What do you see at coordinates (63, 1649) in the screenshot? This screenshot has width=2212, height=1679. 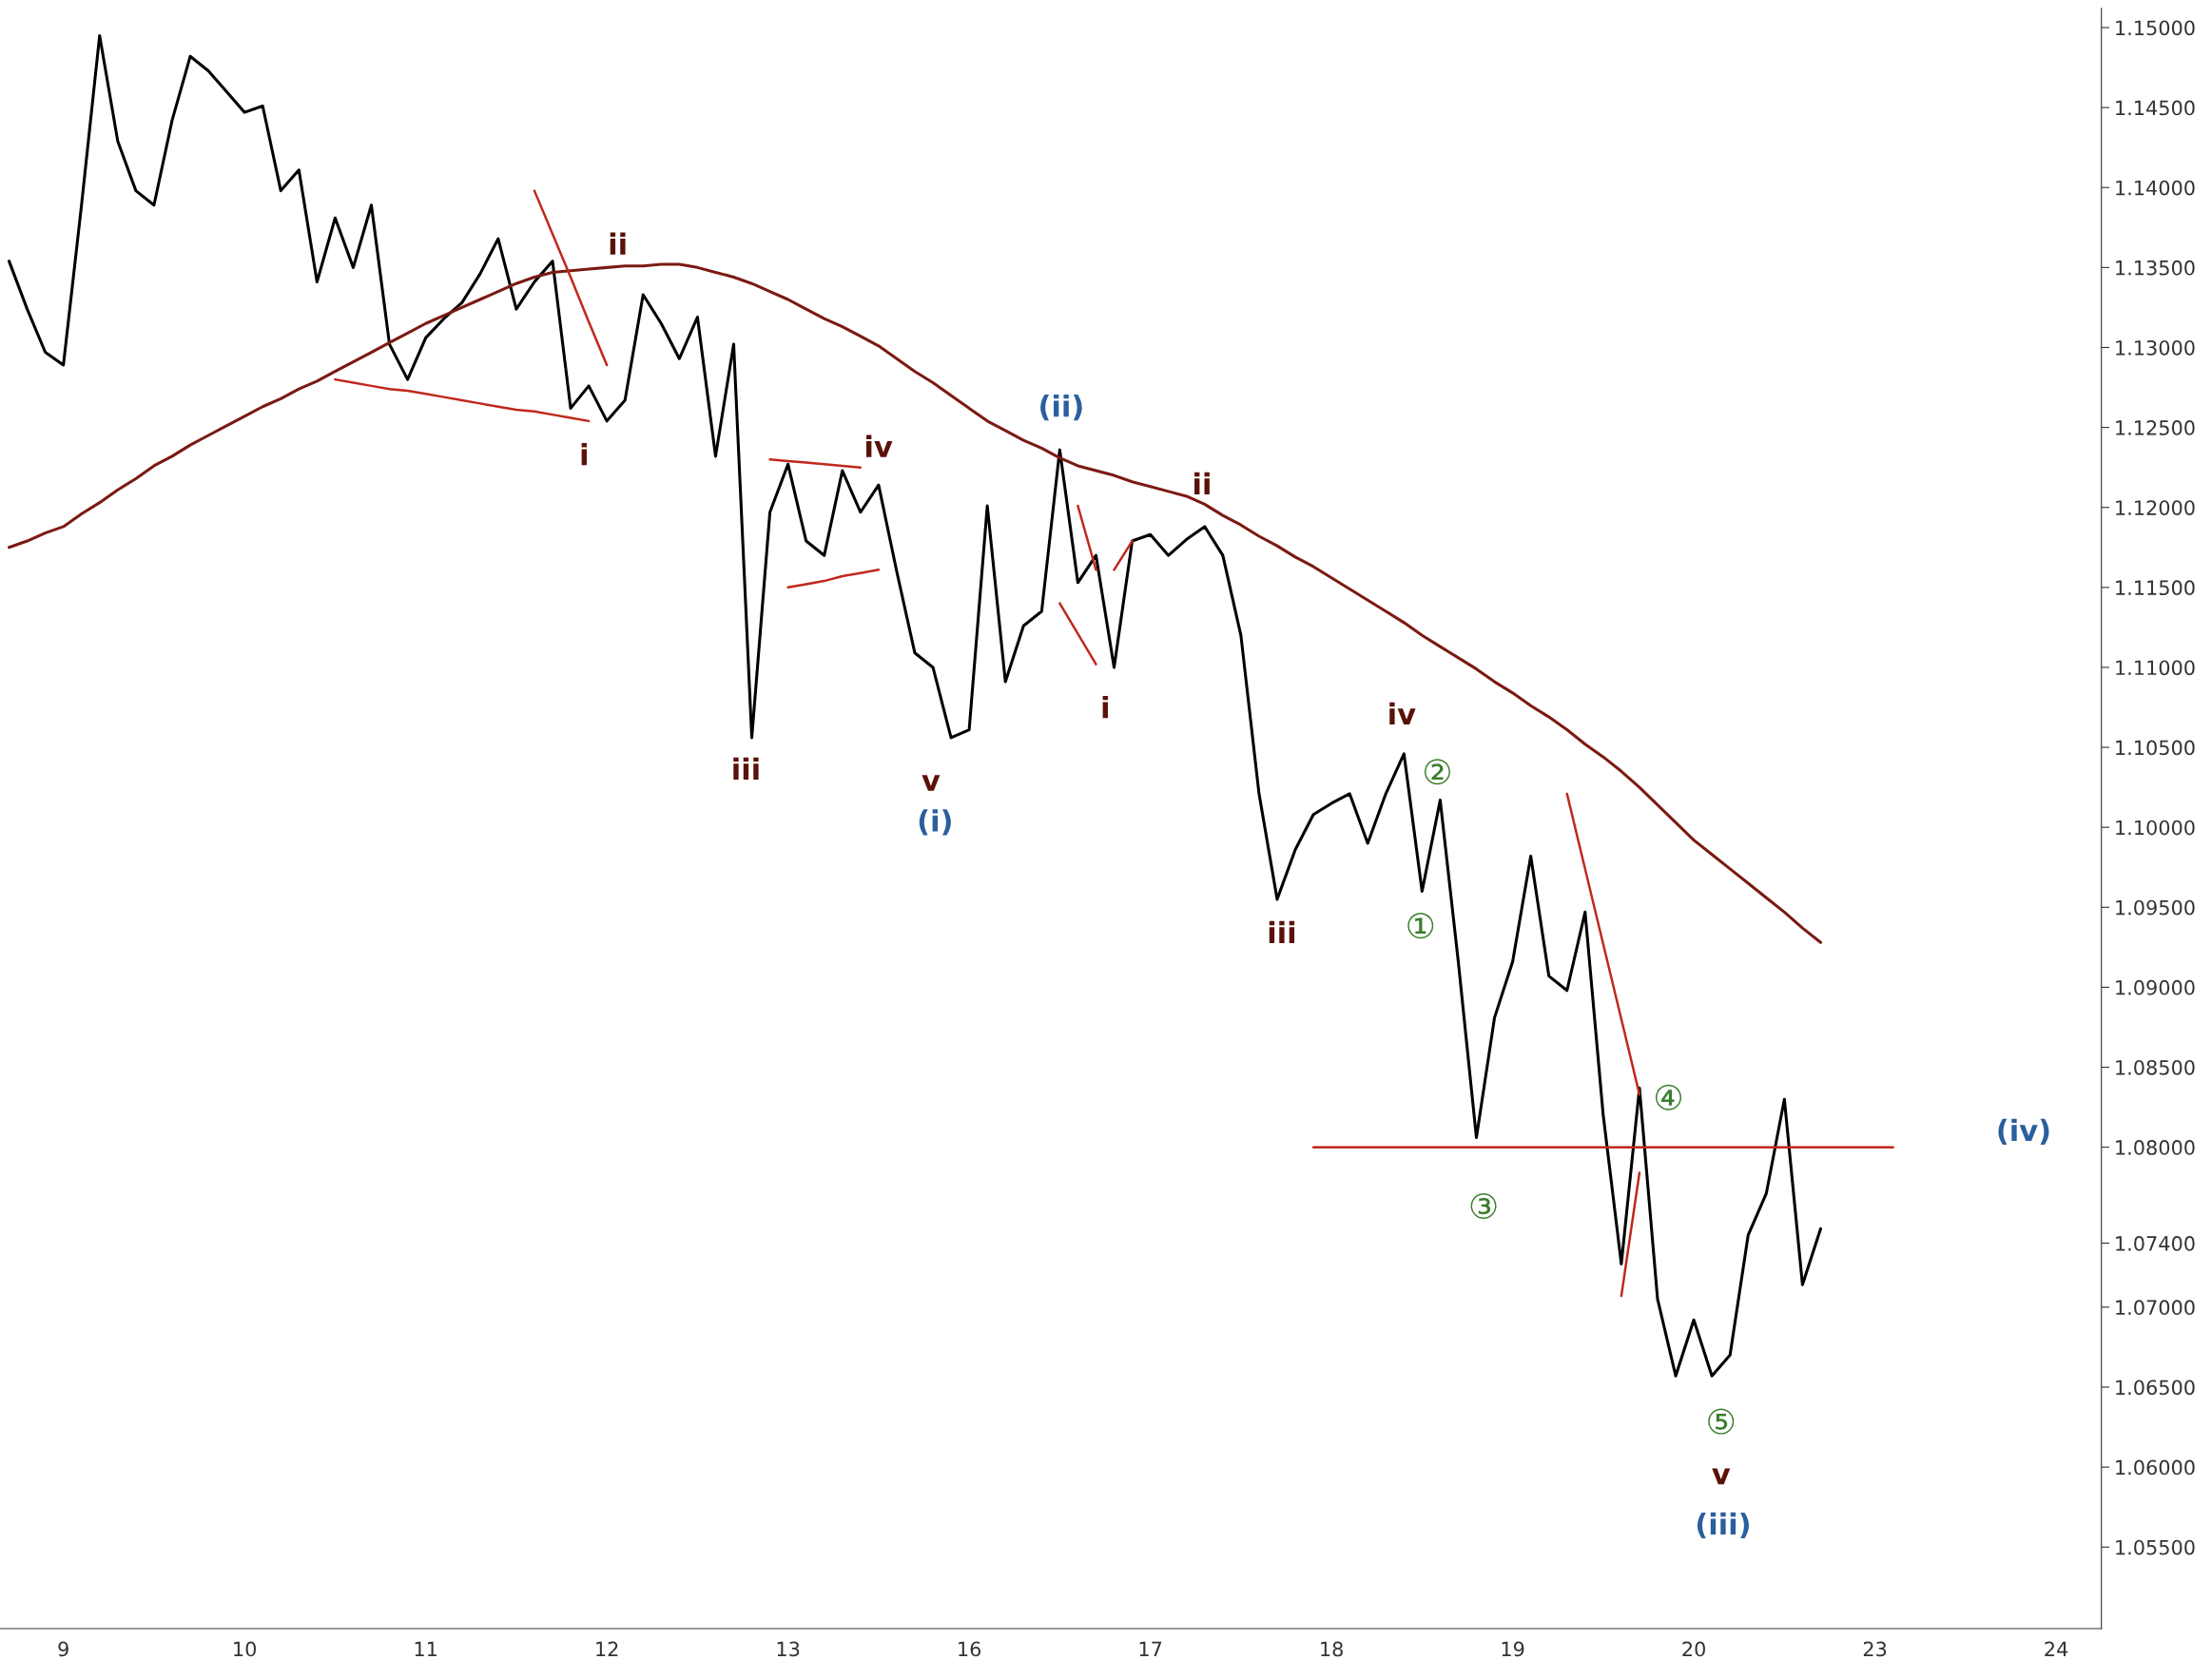 I see `x-tick-label: 9` at bounding box center [63, 1649].